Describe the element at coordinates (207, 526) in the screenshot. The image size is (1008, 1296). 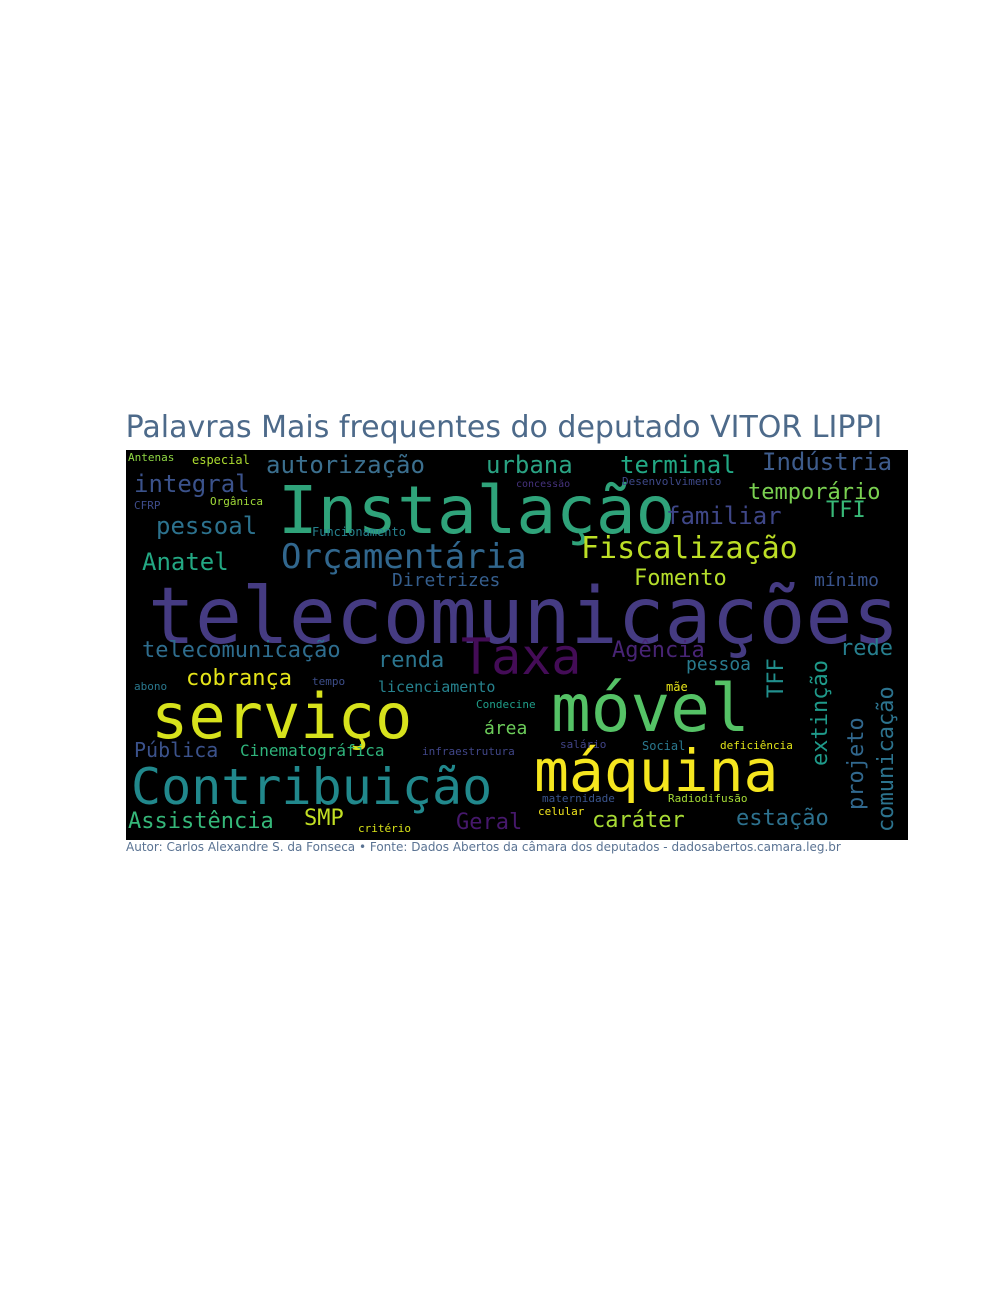
I see `word-16: pessoal` at that location.